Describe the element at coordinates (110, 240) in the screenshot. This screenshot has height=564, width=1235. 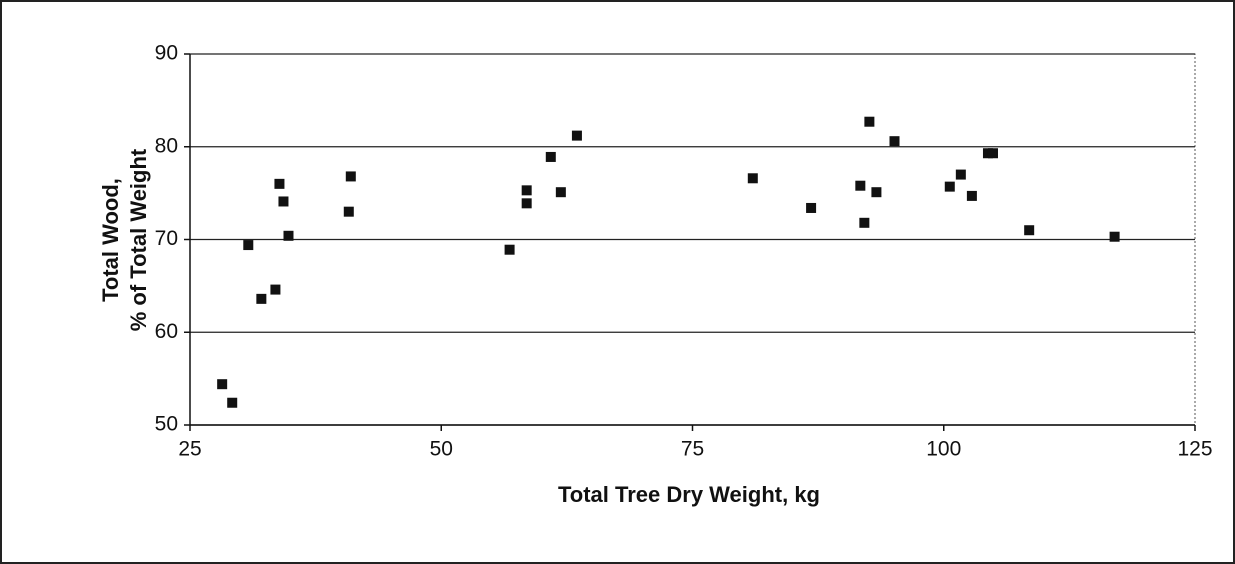
I see `y-axis-label: Total Wood,` at that location.